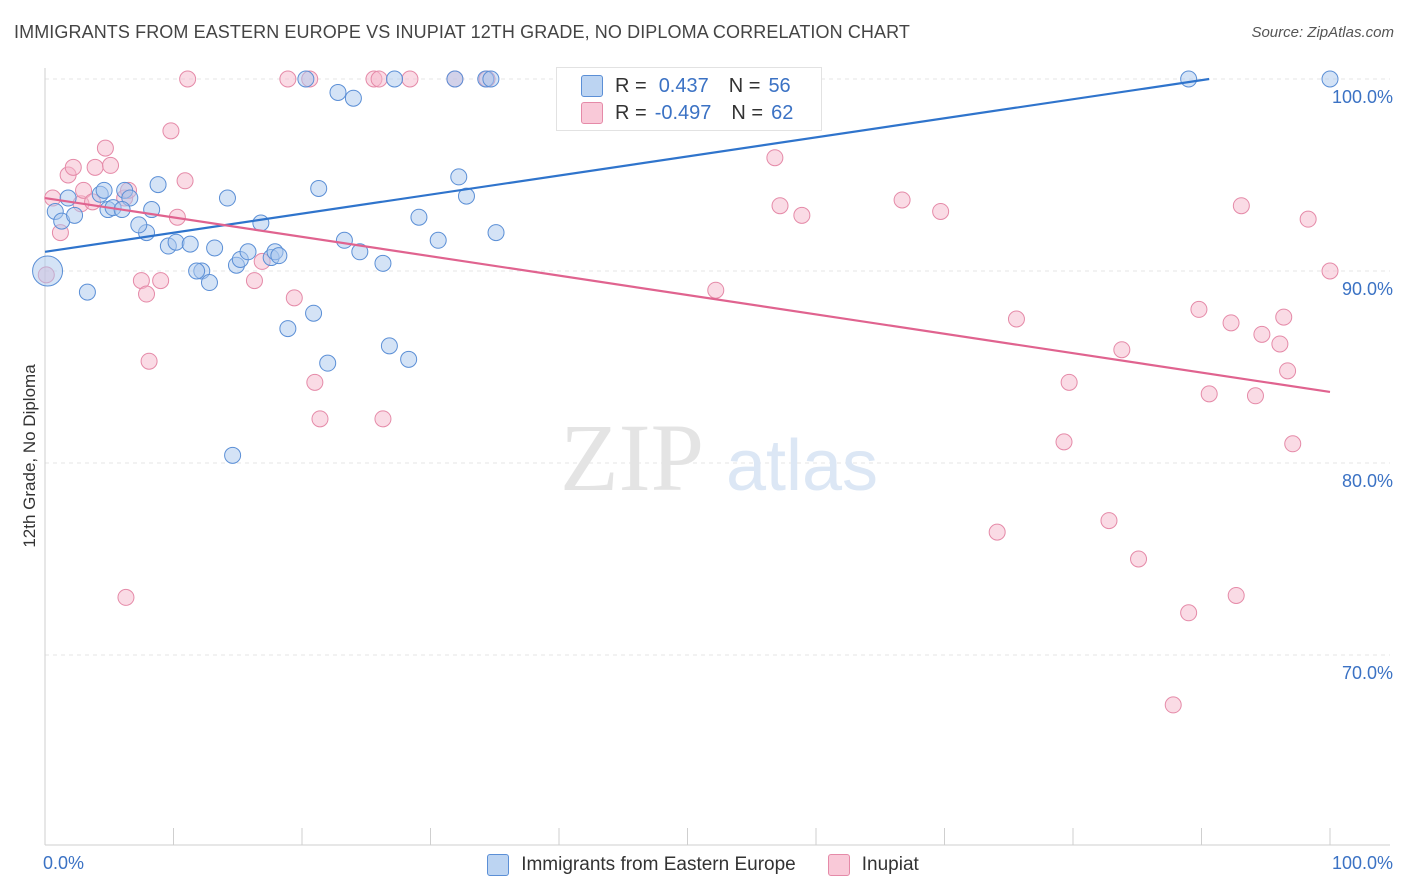  What do you see at coordinates (779, 85) in the screenshot?
I see `n-value: 56` at bounding box center [779, 85].